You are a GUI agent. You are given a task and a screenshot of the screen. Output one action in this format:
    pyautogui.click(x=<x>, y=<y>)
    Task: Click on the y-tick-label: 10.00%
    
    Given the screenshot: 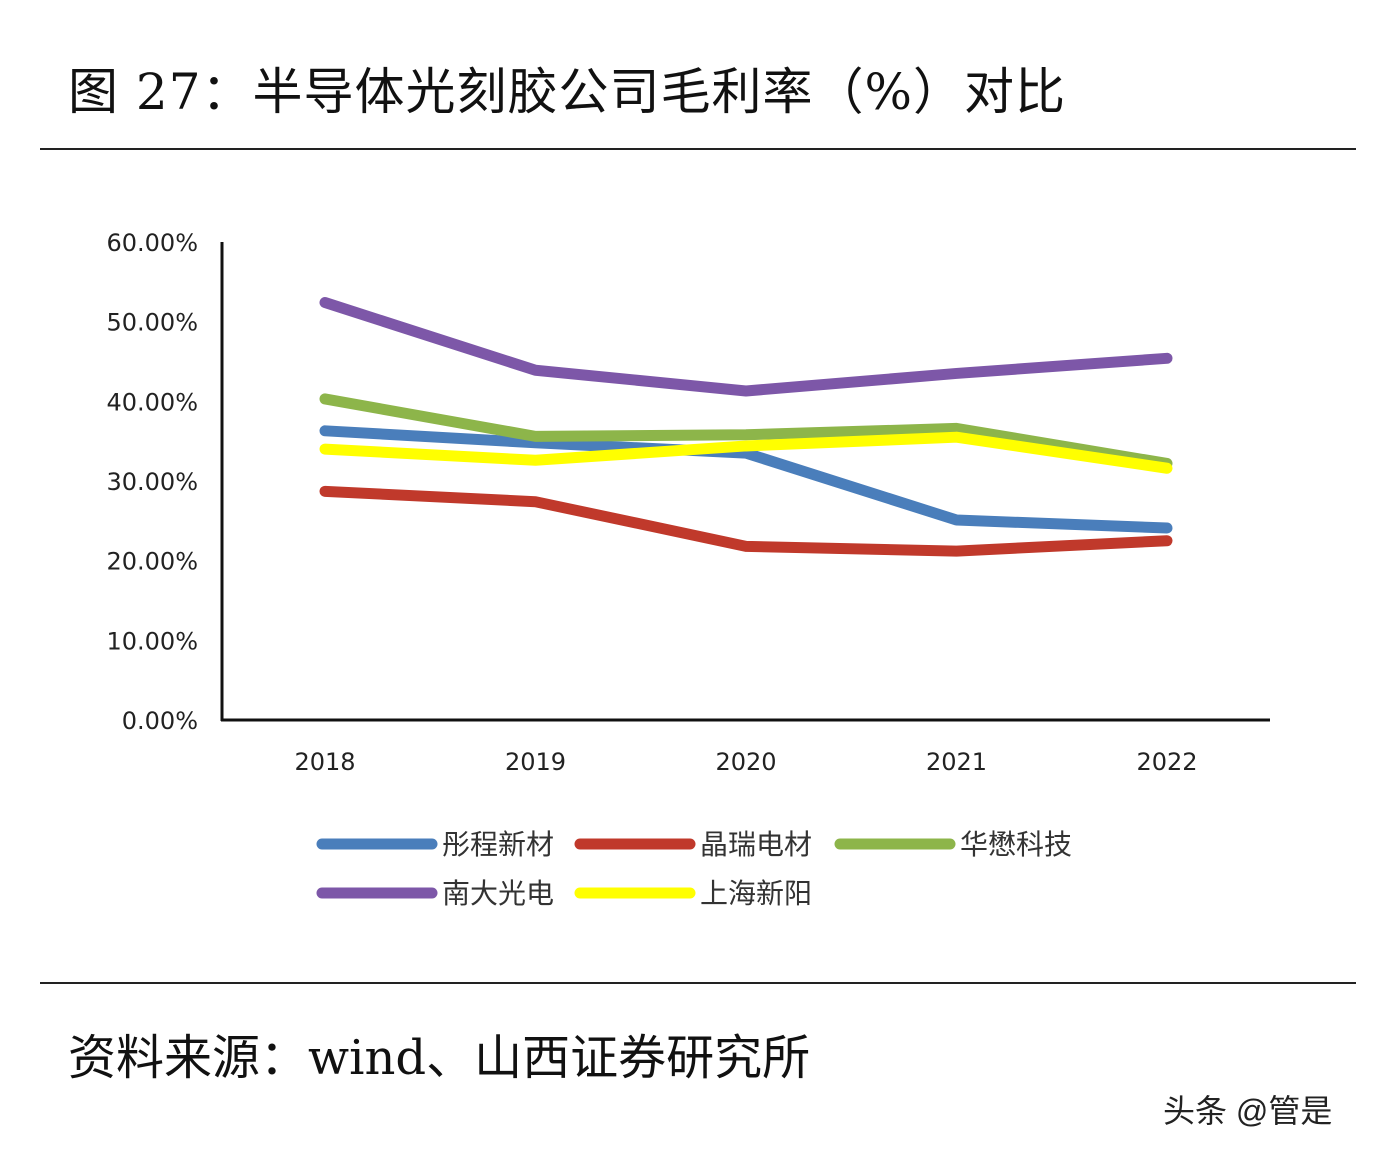 What is the action you would take?
    pyautogui.click(x=152, y=641)
    